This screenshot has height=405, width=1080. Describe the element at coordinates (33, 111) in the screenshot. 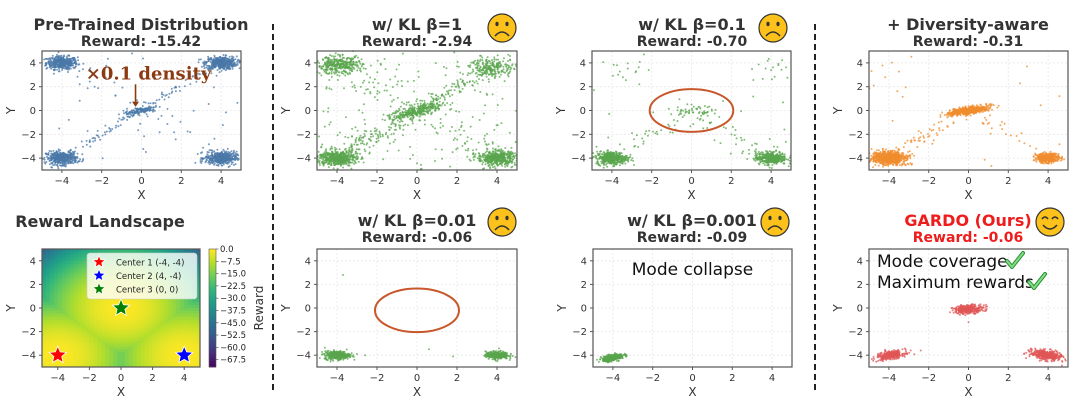

I see `y-tick-label: 0` at that location.